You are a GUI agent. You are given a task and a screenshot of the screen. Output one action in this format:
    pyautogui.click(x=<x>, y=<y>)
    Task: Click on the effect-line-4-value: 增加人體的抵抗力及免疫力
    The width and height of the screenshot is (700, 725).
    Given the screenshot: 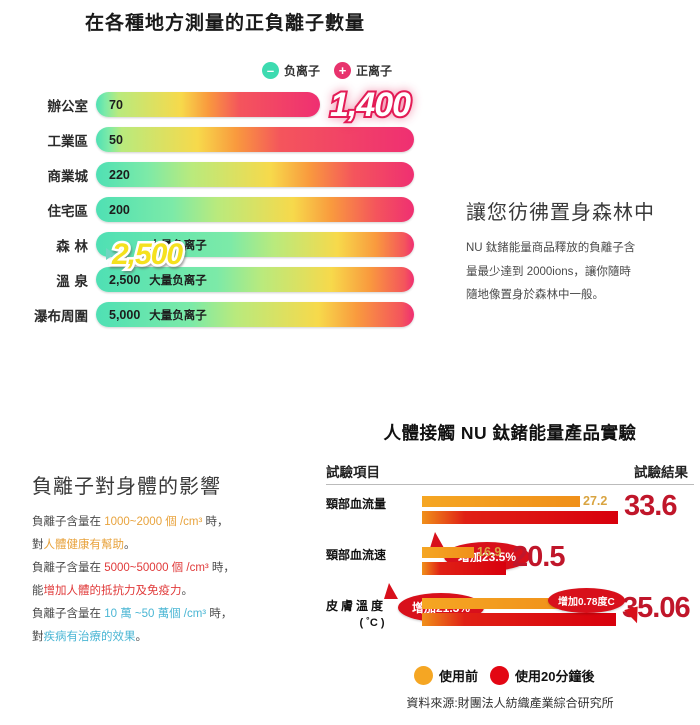 What is the action you would take?
    pyautogui.click(x=112, y=591)
    